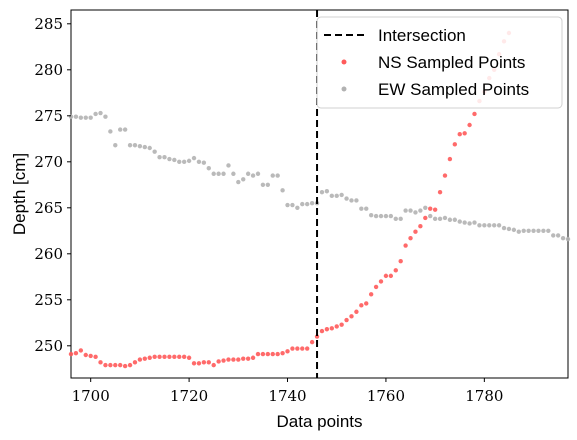  What do you see at coordinates (453, 89) in the screenshot?
I see `legend-ew-label: EW Sampled Points` at bounding box center [453, 89].